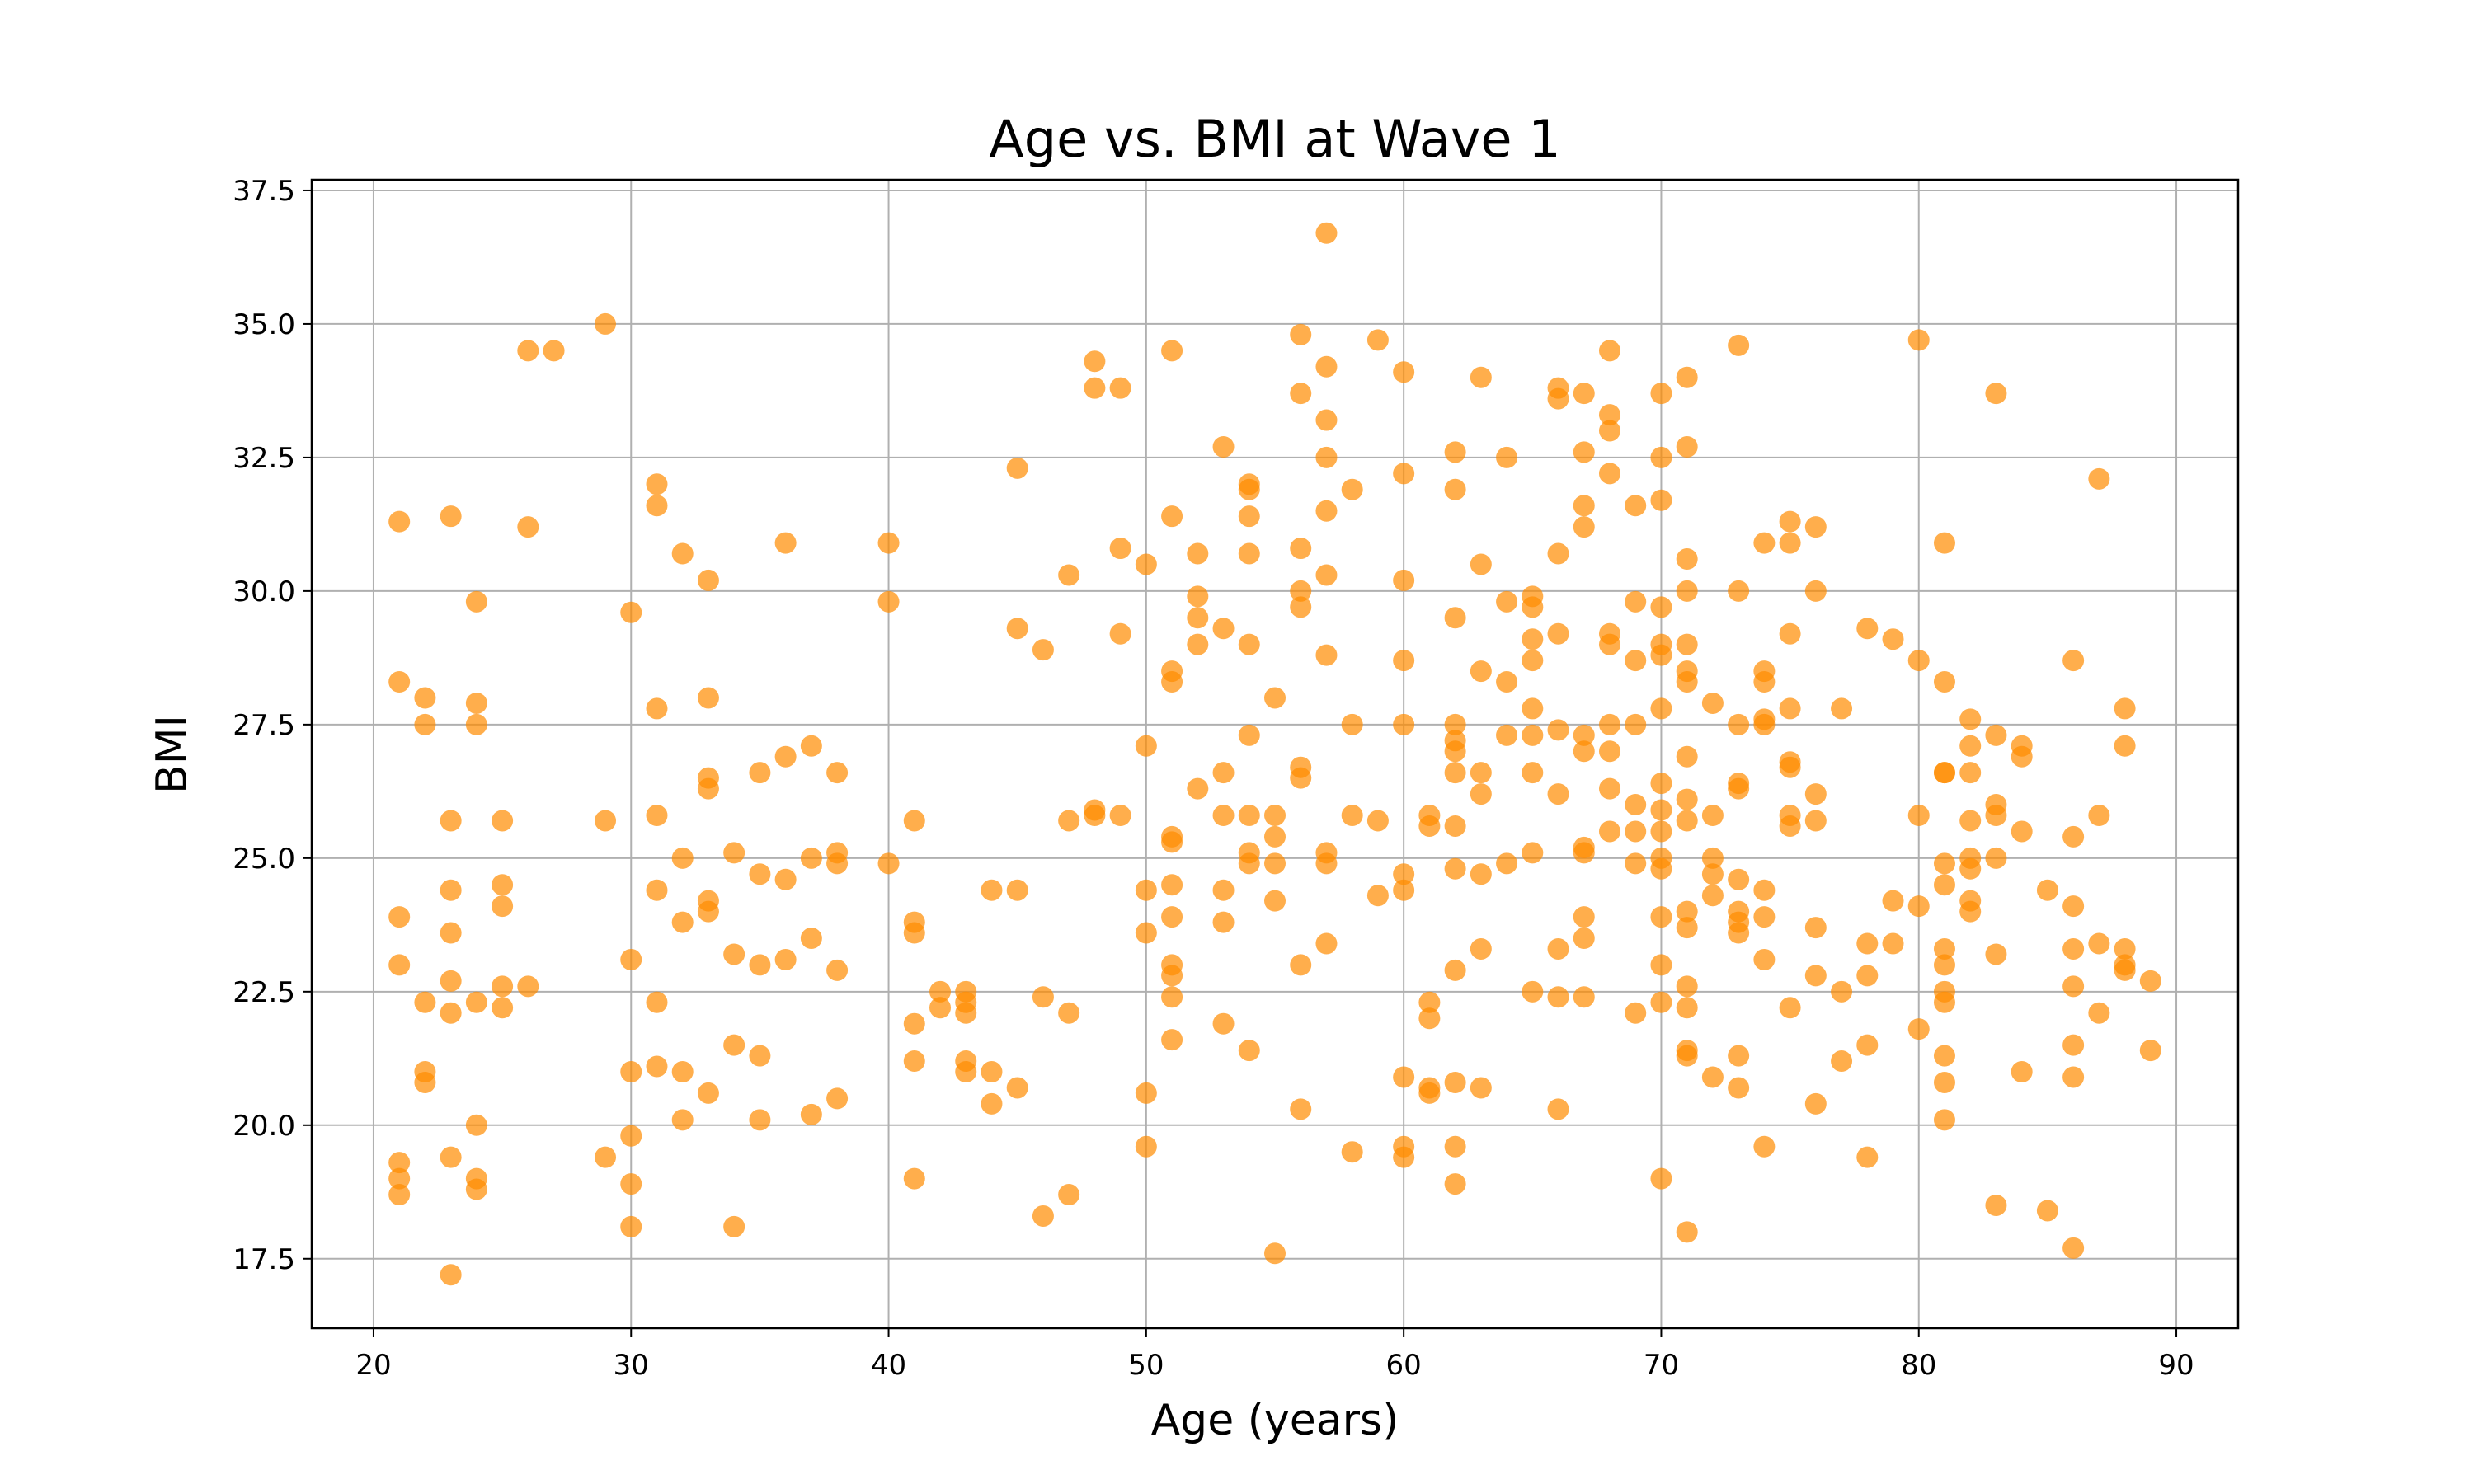  Describe the element at coordinates (373, 1365) in the screenshot. I see `x-tick-label: 20` at that location.